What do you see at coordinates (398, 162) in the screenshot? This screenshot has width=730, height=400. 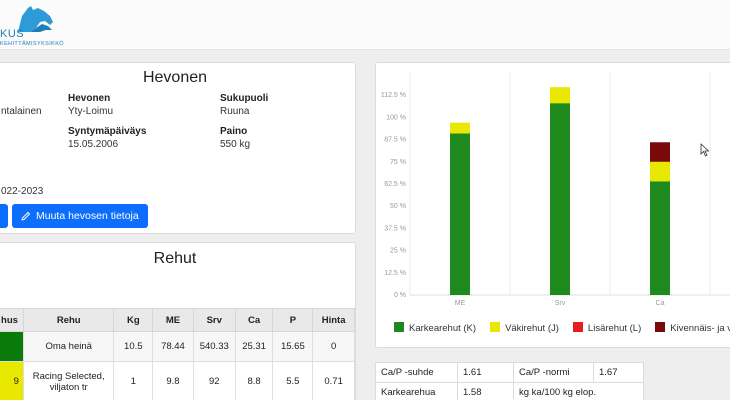 I see `y-tick-label: 75 %` at bounding box center [398, 162].